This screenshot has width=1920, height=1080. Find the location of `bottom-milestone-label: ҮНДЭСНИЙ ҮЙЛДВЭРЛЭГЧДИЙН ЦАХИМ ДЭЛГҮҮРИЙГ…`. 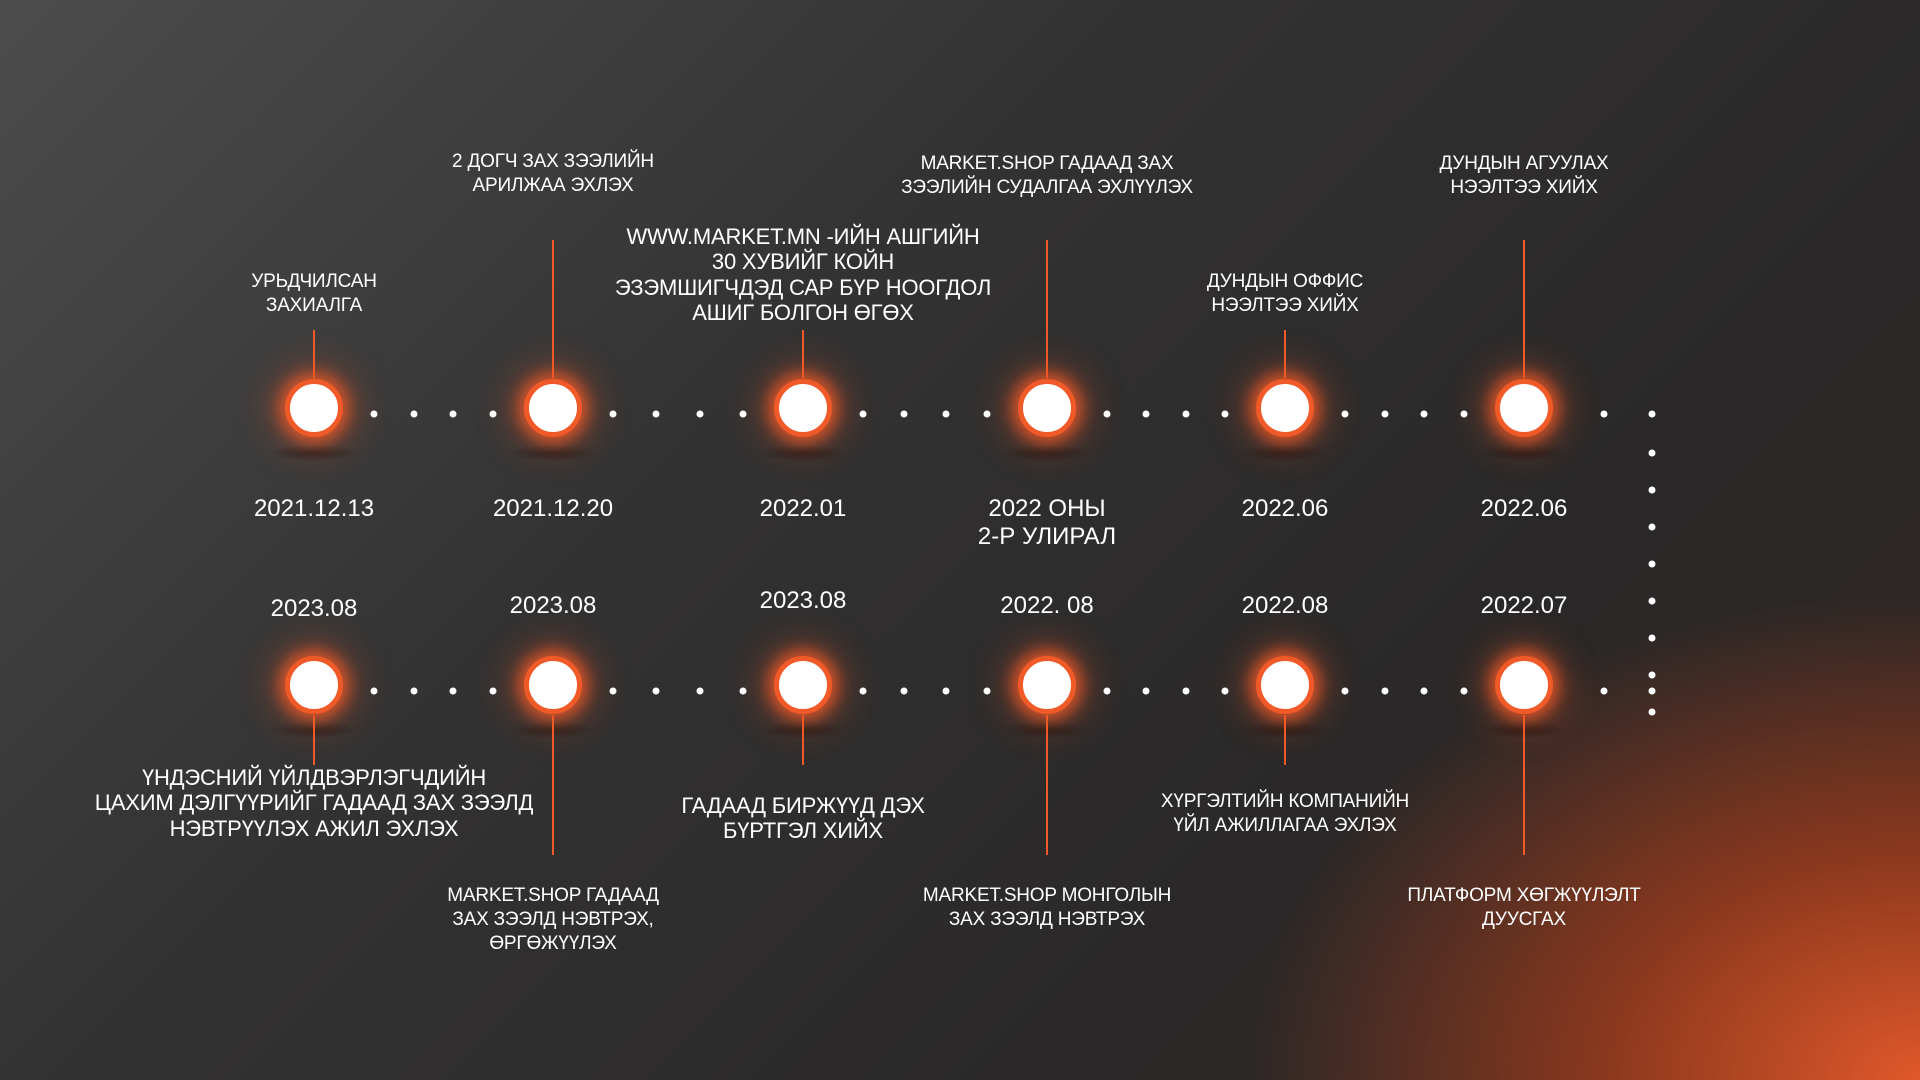

bottom-milestone-label: ҮНДЭСНИЙ ҮЙЛДВЭРЛЭГЧДИЙН ЦАХИМ ДЭЛГҮҮРИЙГ… is located at coordinates (314, 803).